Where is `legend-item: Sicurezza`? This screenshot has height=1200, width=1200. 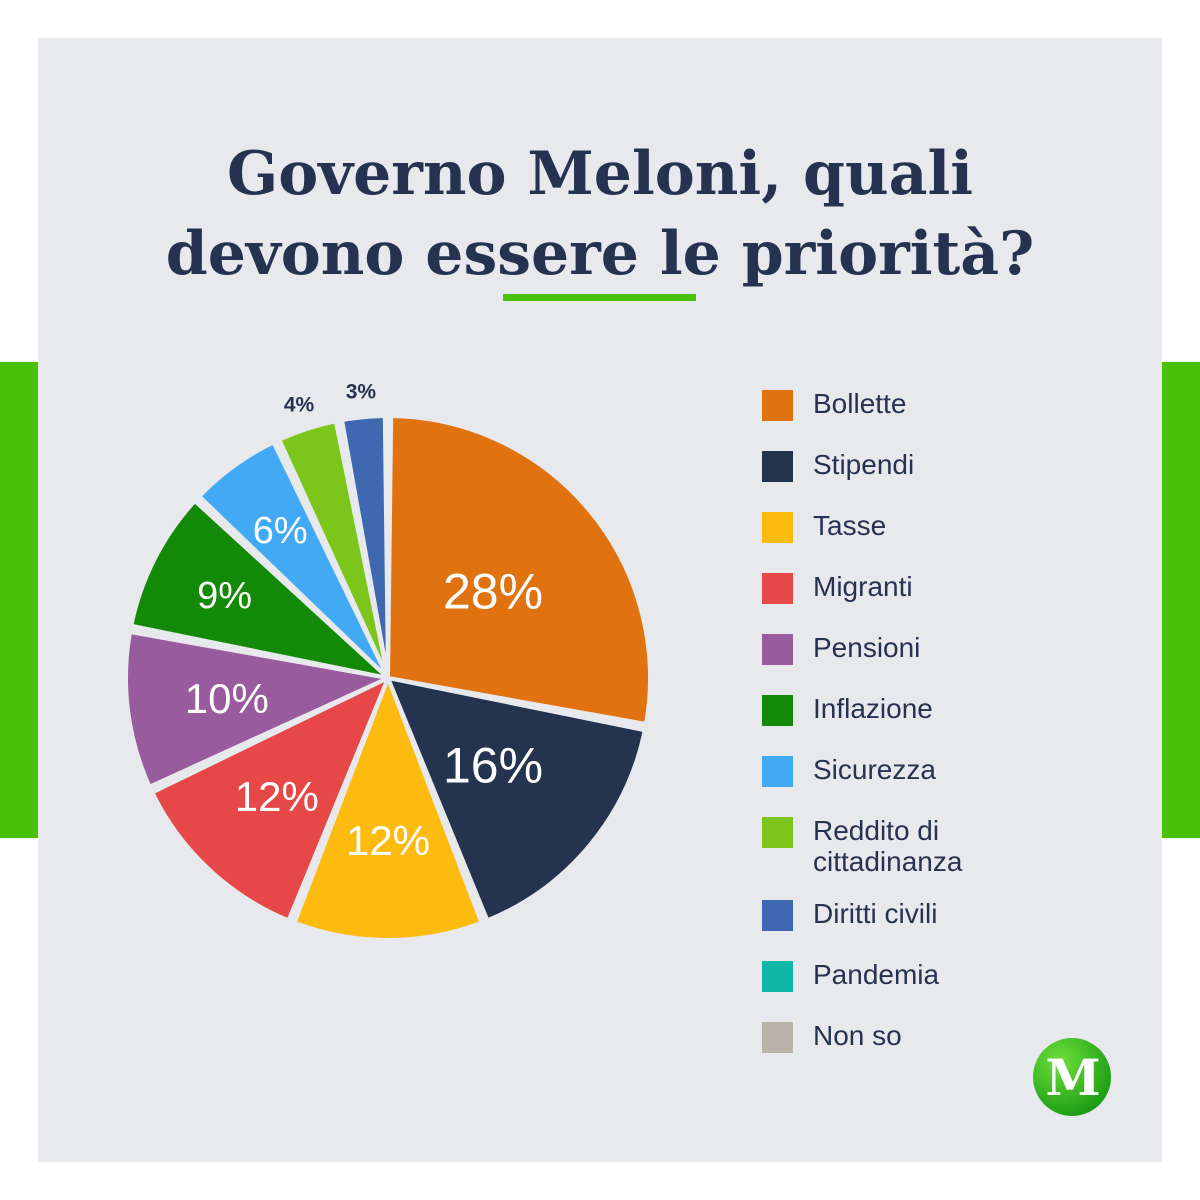 legend-item: Sicurezza is located at coordinates (952, 784).